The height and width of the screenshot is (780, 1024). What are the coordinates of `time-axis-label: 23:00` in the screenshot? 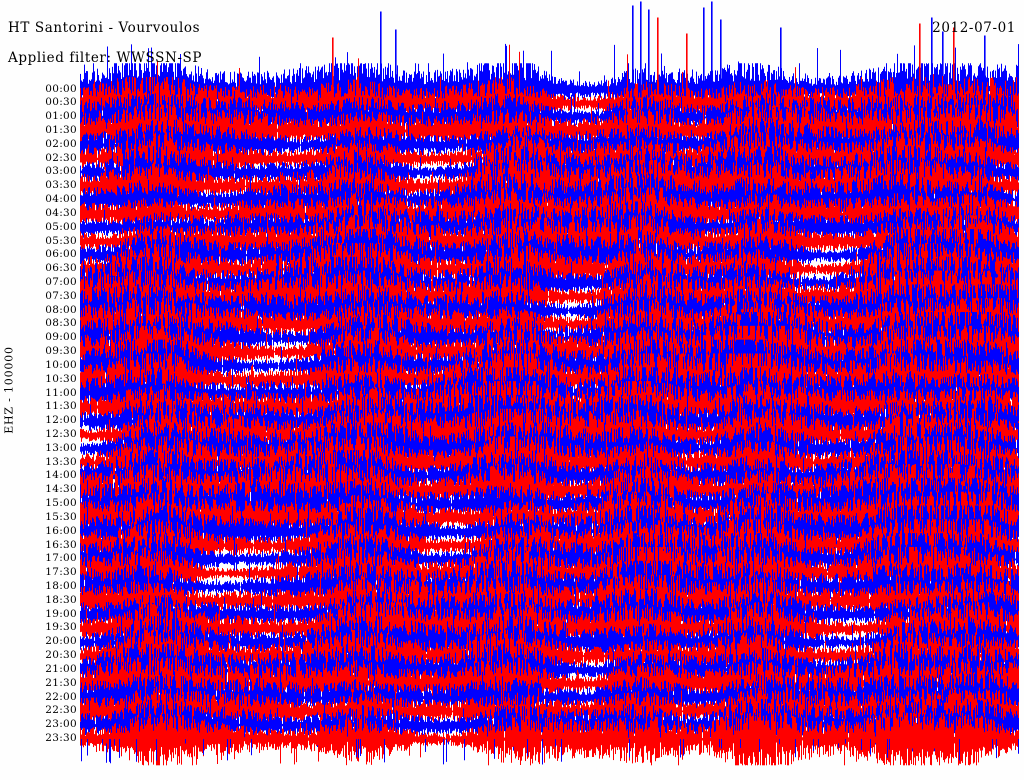 It's located at (61, 724).